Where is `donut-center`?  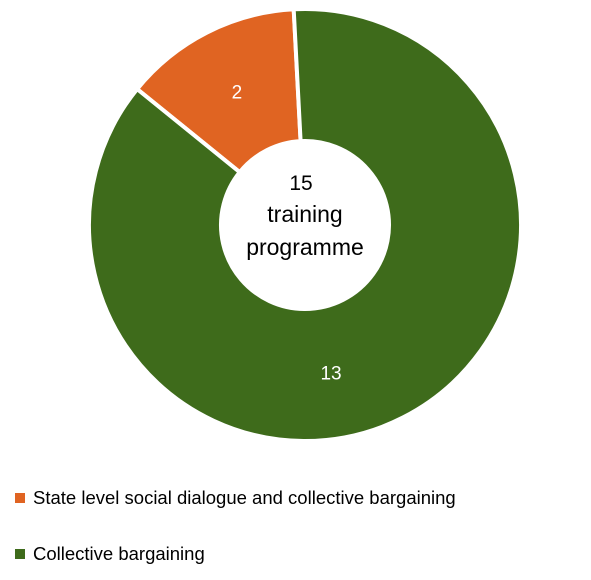 donut-center is located at coordinates (305, 225).